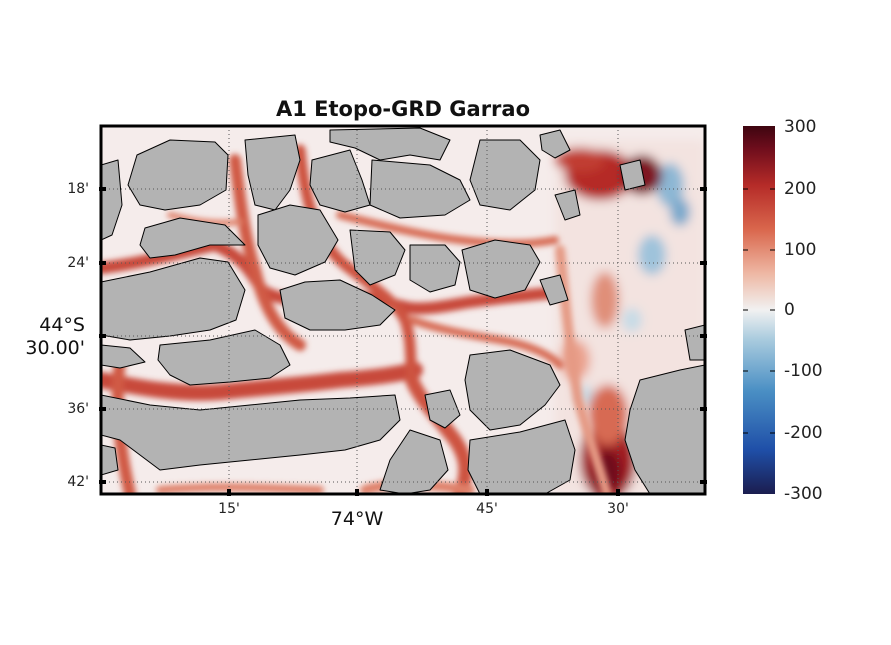 The image size is (891, 645). Describe the element at coordinates (229, 509) in the screenshot. I see `x-tick-label: 15'` at that location.